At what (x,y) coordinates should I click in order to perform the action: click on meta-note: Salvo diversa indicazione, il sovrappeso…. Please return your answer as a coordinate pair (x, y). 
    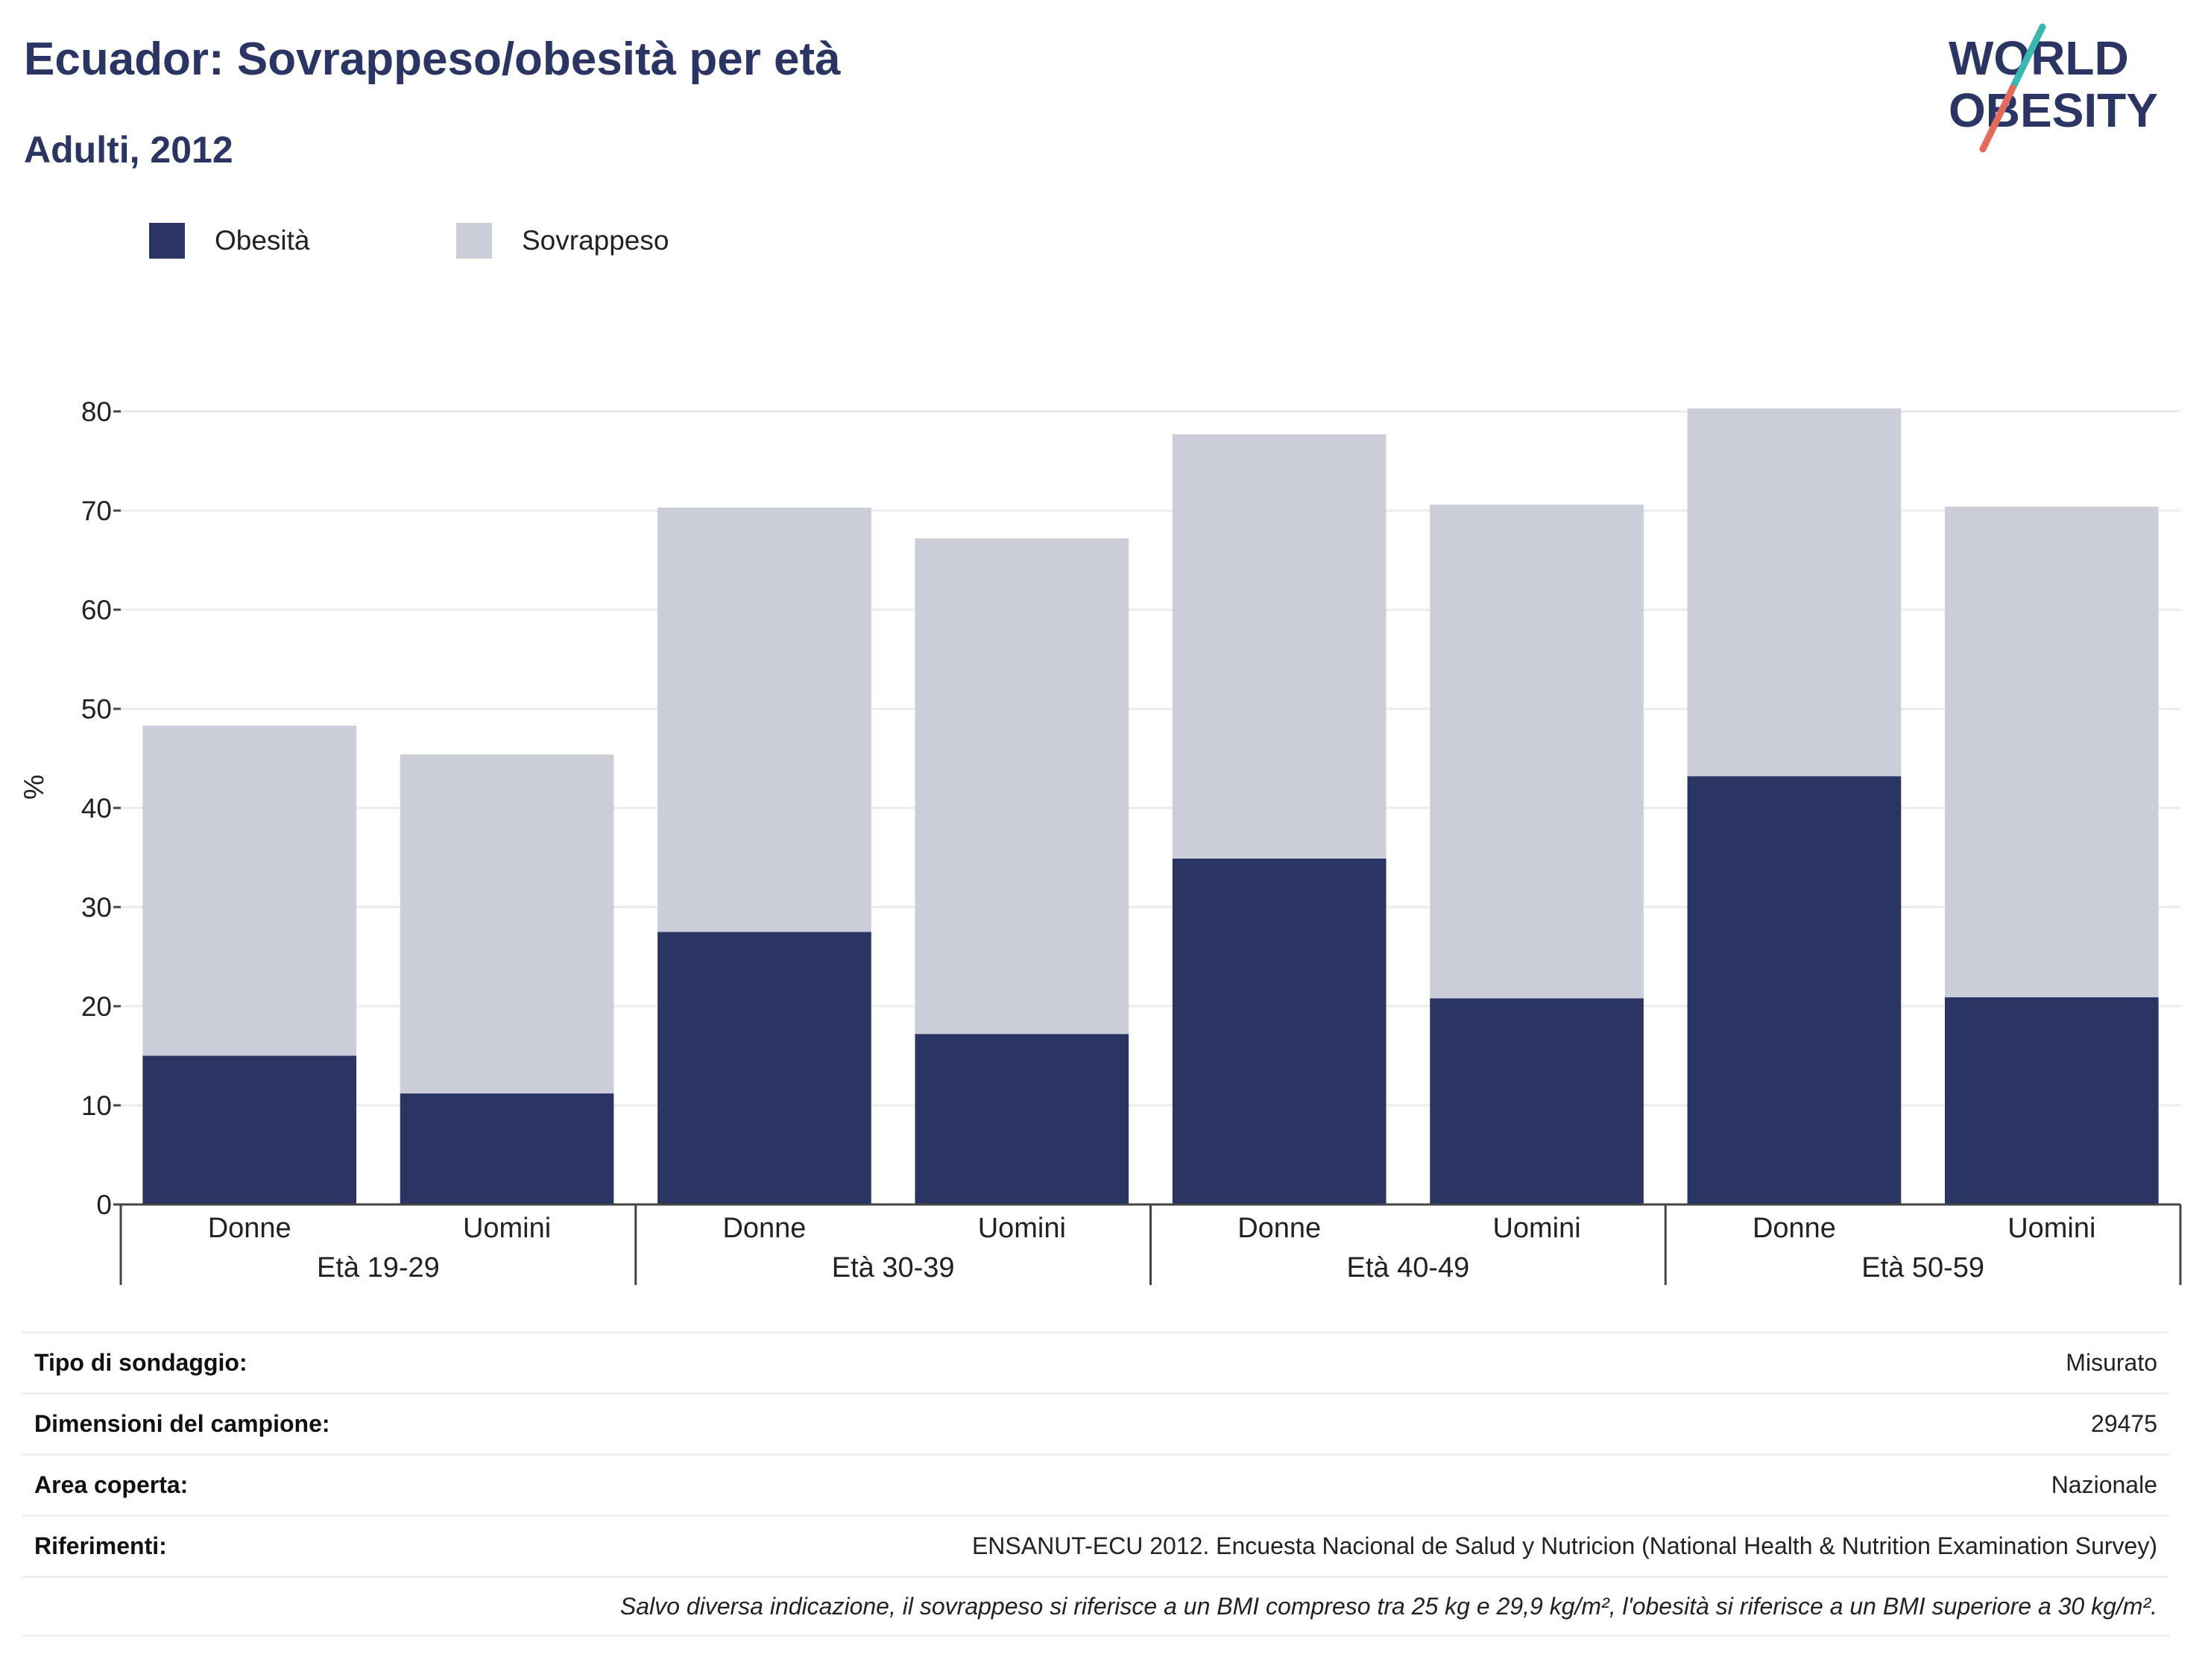
    Looking at the image, I should click on (1388, 1606).